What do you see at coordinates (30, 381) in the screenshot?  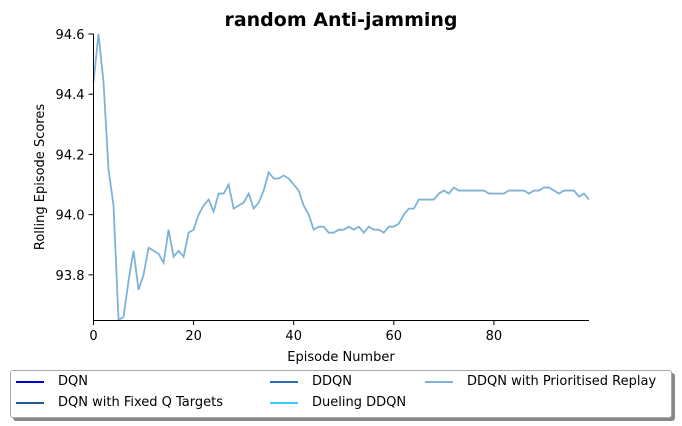 I see `legend-swatch-dqn` at bounding box center [30, 381].